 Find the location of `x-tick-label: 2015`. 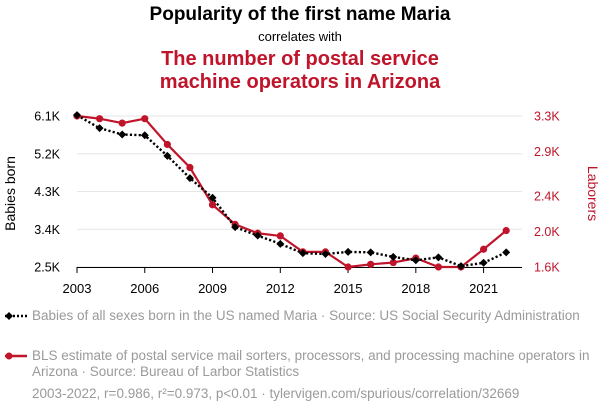

x-tick-label: 2015 is located at coordinates (348, 288).